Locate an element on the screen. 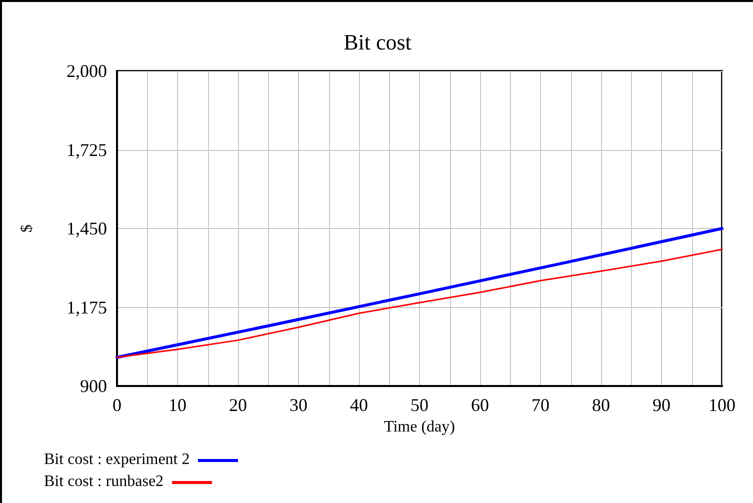 The width and height of the screenshot is (753, 503). x-tick-label: 10 is located at coordinates (177, 405).